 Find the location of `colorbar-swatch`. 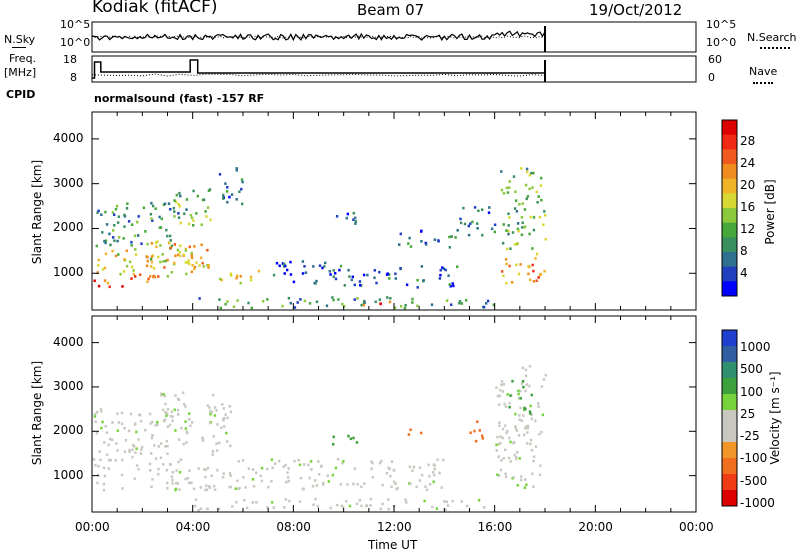

colorbar-swatch is located at coordinates (729, 245).